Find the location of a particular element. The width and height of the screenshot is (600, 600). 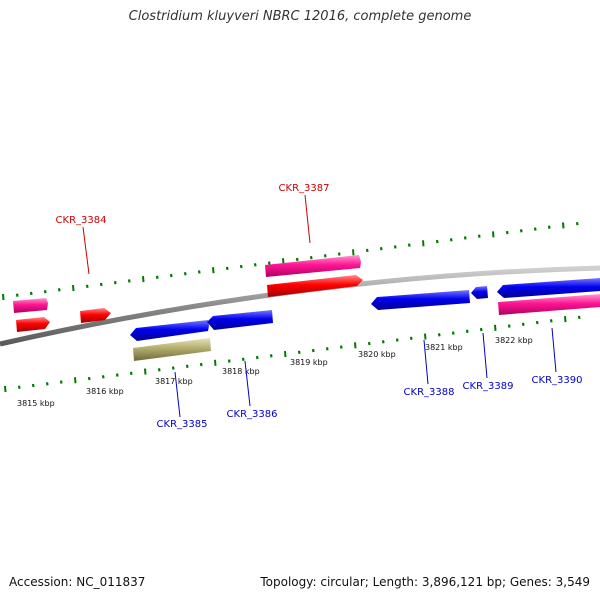

gene-label-ckr-3386: CKR_3386 is located at coordinates (252, 414).